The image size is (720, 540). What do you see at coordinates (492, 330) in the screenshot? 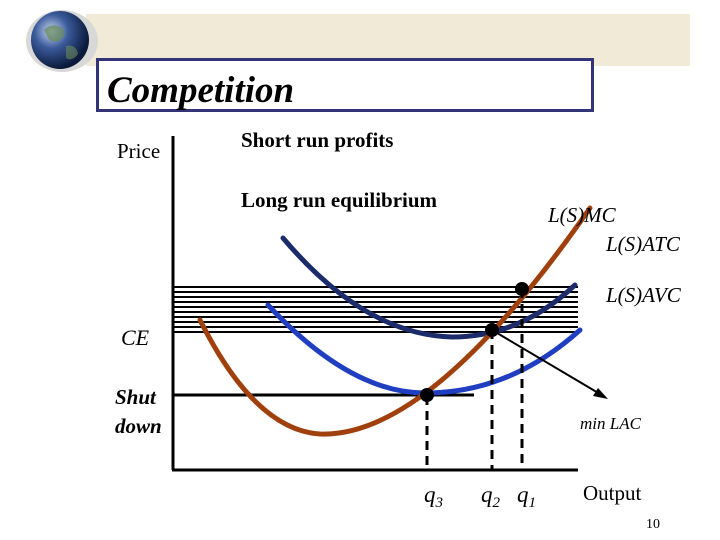
I see `point-q2` at bounding box center [492, 330].